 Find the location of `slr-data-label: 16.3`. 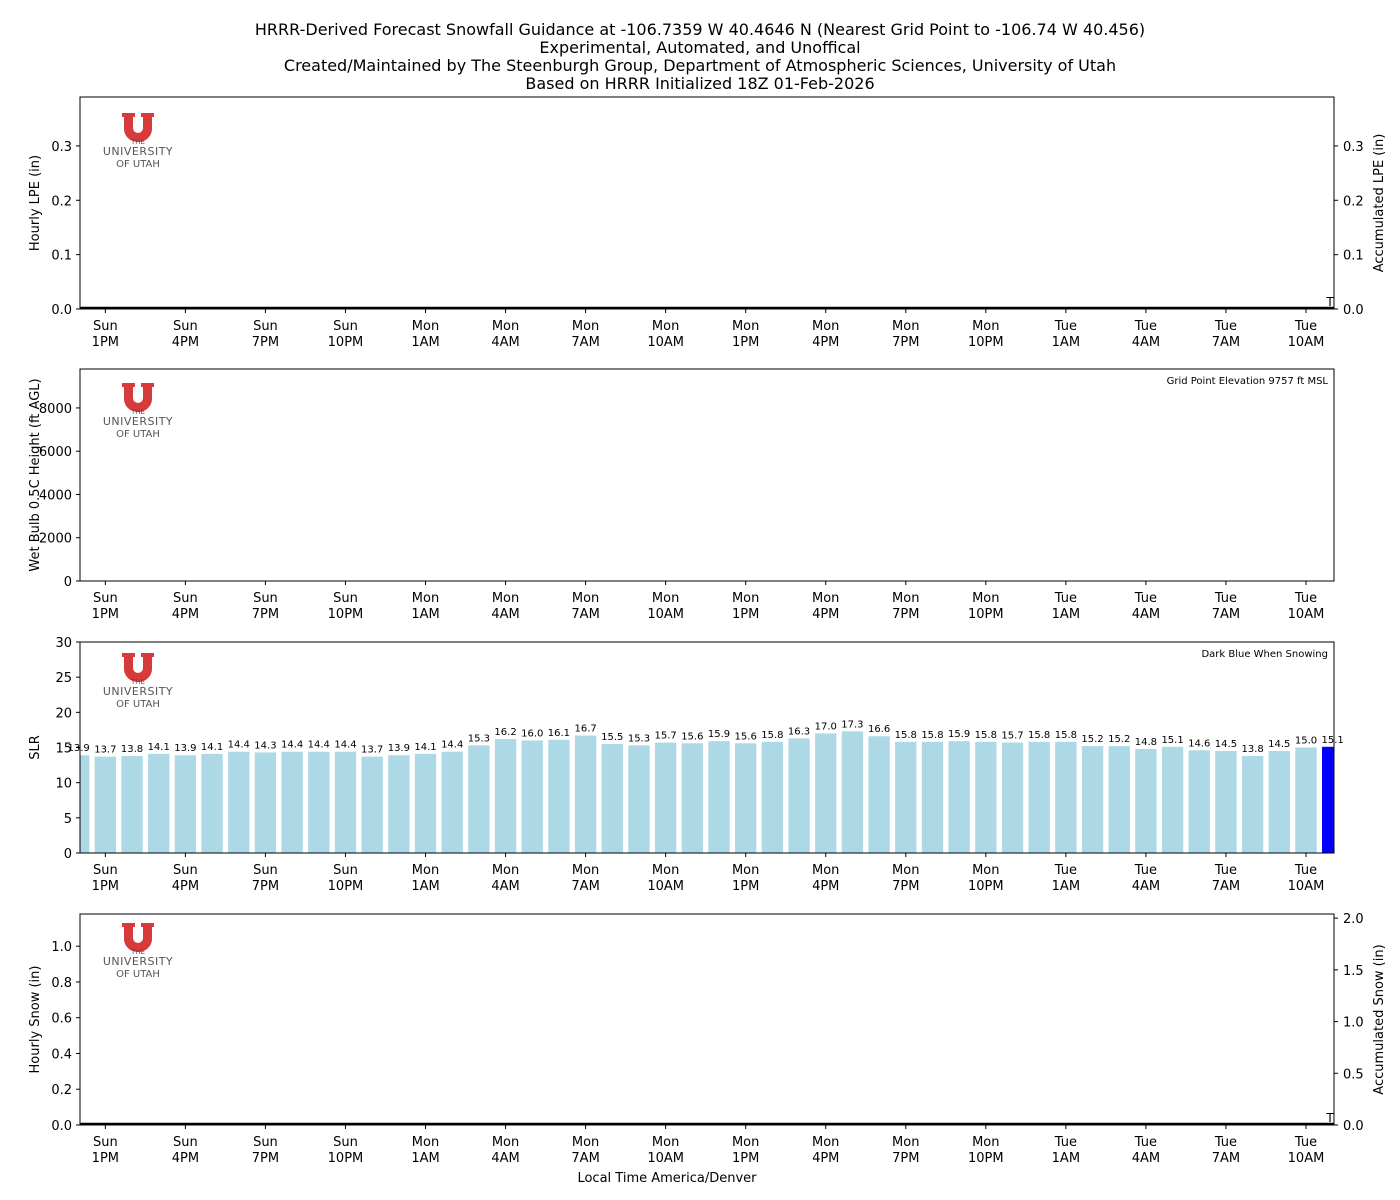

slr-data-label: 16.3 is located at coordinates (799, 731).